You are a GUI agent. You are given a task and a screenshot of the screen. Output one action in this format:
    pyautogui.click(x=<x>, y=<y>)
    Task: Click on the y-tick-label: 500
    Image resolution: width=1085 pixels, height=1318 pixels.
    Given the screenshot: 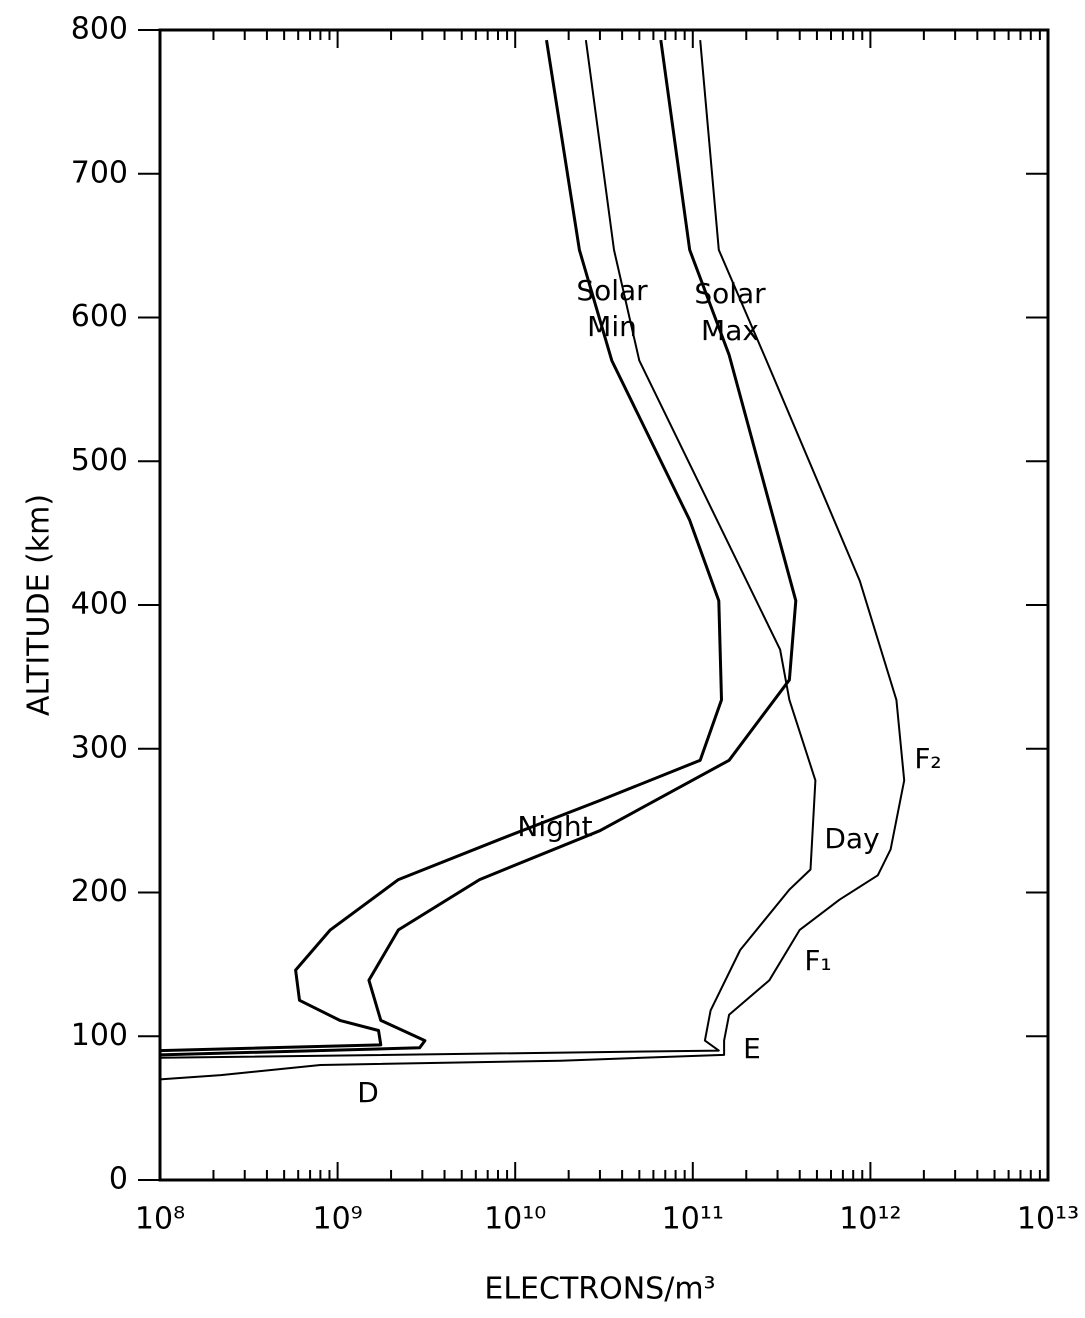 What is the action you would take?
    pyautogui.click(x=99, y=460)
    